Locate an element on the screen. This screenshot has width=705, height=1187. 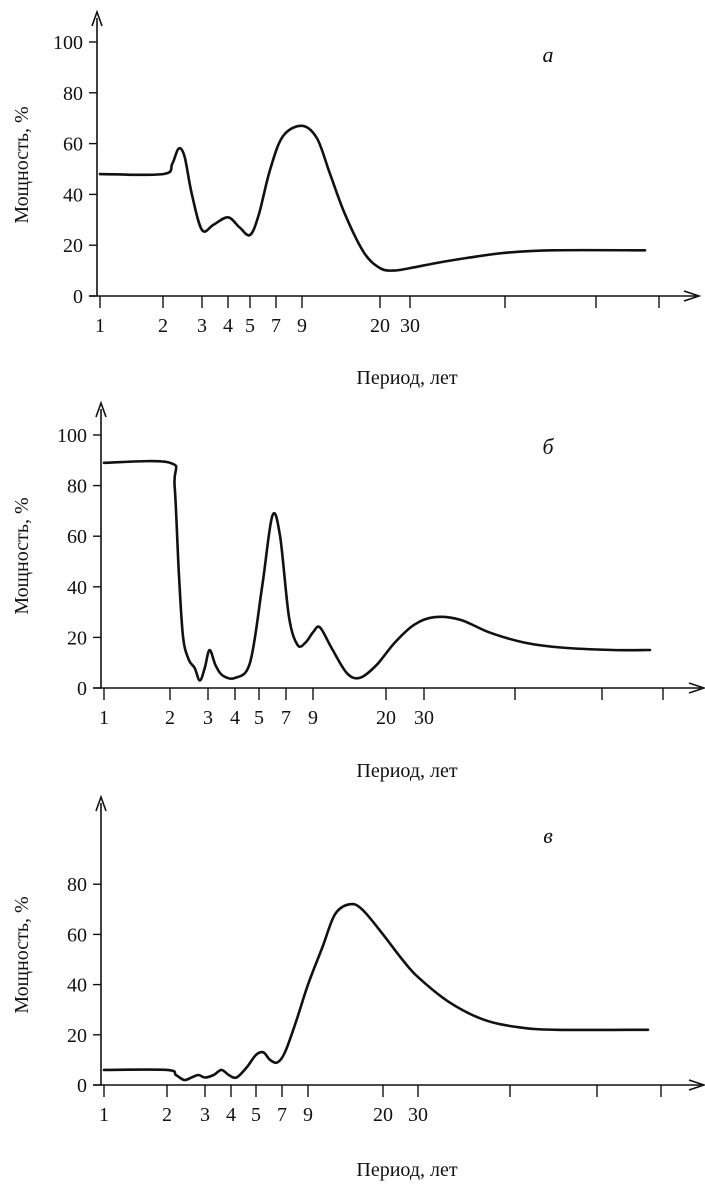
panel-label: а is located at coordinates (548, 54).